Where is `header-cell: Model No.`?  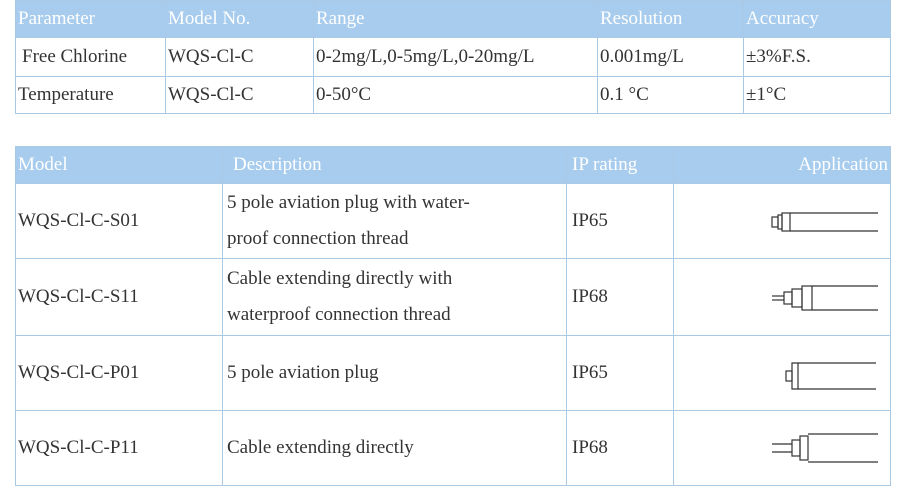
header-cell: Model No. is located at coordinates (239, 19).